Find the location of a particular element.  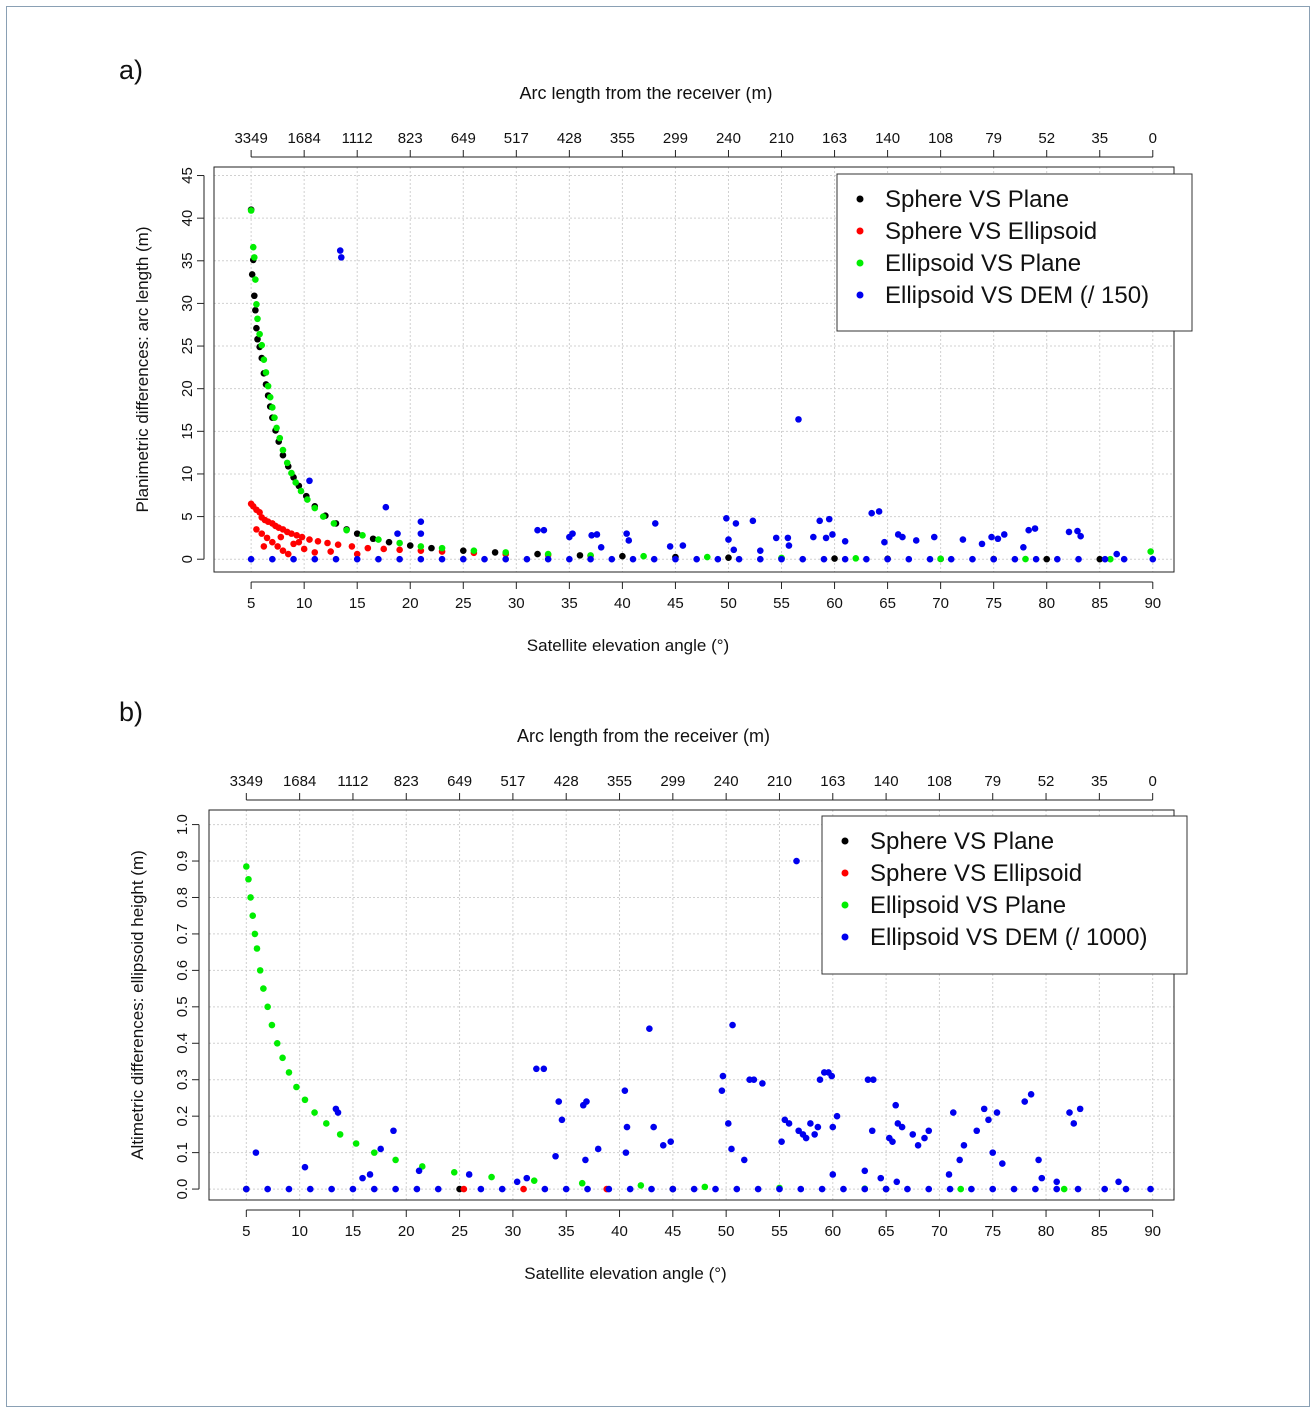

top-tick-label: 35 is located at coordinates (1099, 138).